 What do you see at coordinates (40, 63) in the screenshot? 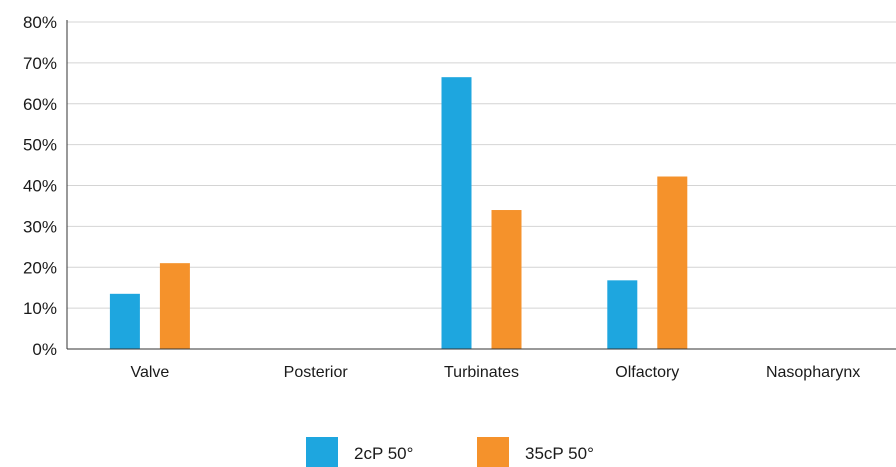
I see `y-tick-label: 70%` at bounding box center [40, 63].